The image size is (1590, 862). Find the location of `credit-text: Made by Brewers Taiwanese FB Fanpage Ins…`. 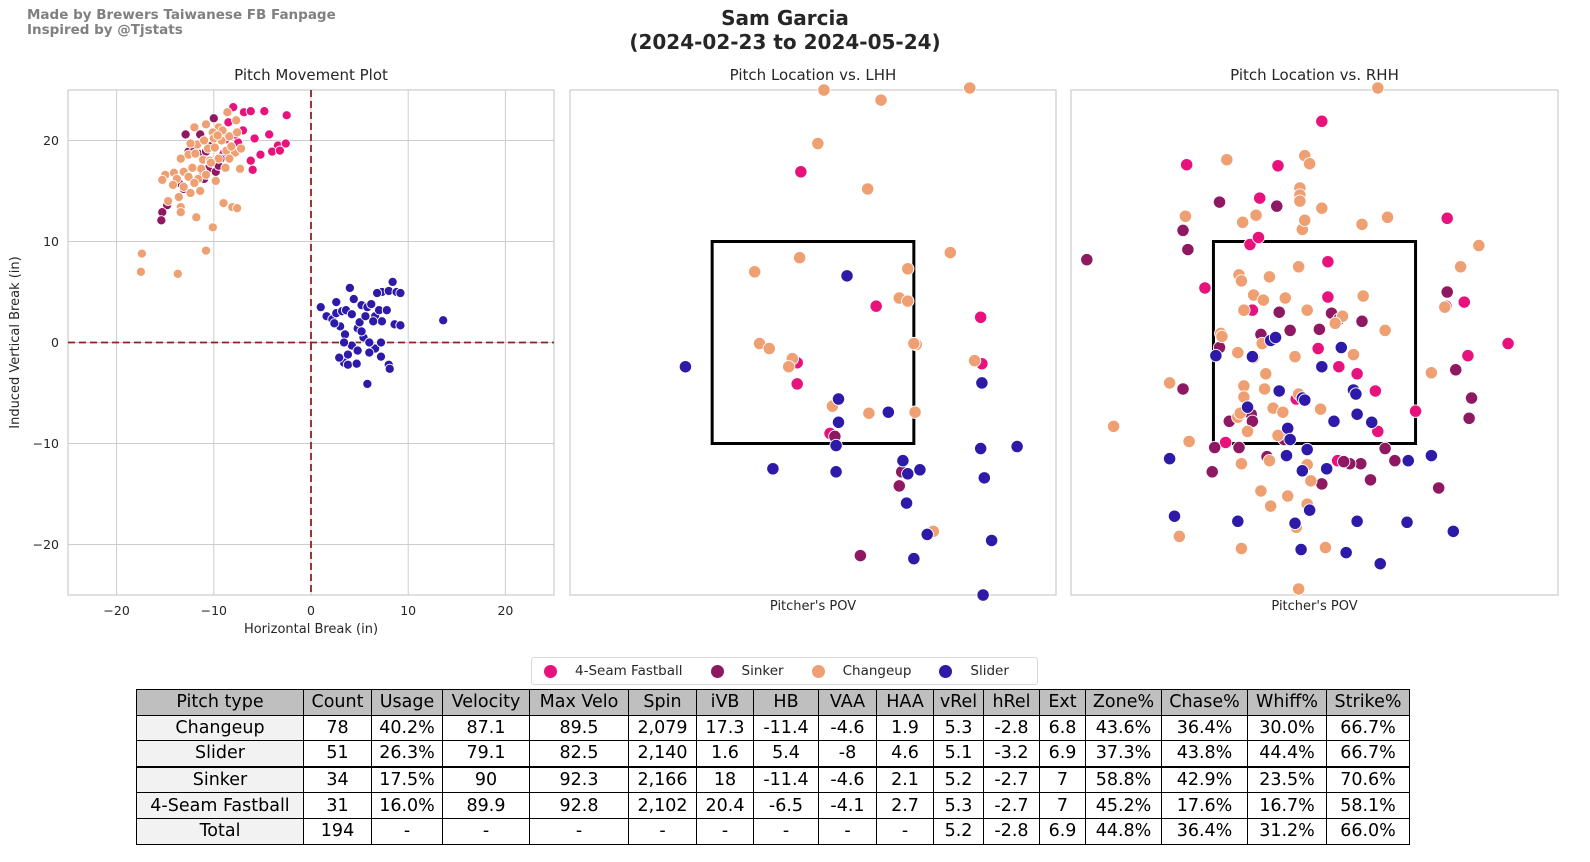

credit-text: Made by Brewers Taiwanese FB Fanpage Ins… is located at coordinates (181, 23).